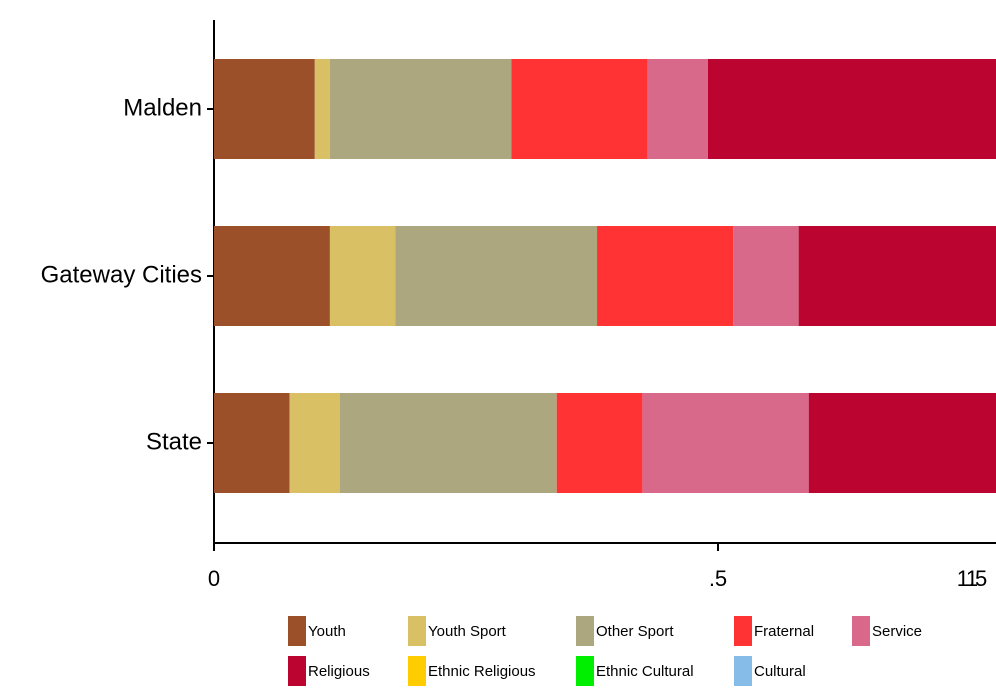 The width and height of the screenshot is (996, 688). Describe the element at coordinates (784, 631) in the screenshot. I see `legend-label: Fraternal` at that location.